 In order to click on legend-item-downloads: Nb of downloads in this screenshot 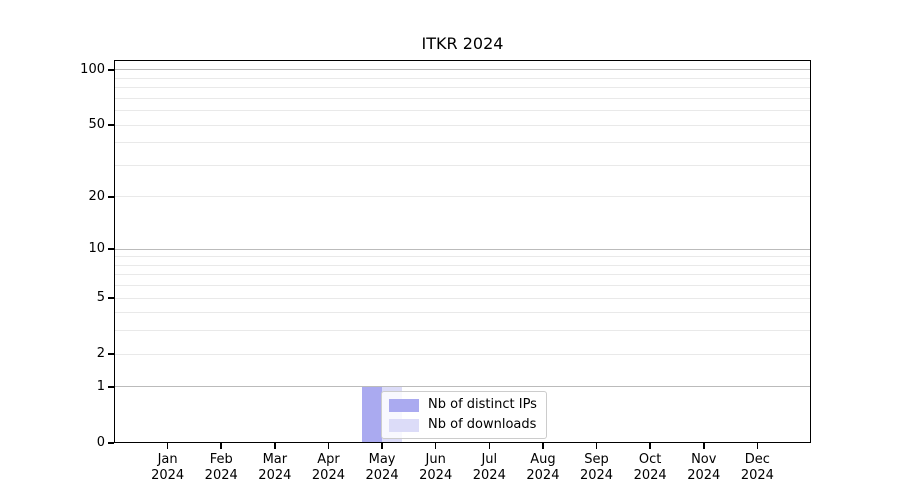, I will do `click(463, 425)`.